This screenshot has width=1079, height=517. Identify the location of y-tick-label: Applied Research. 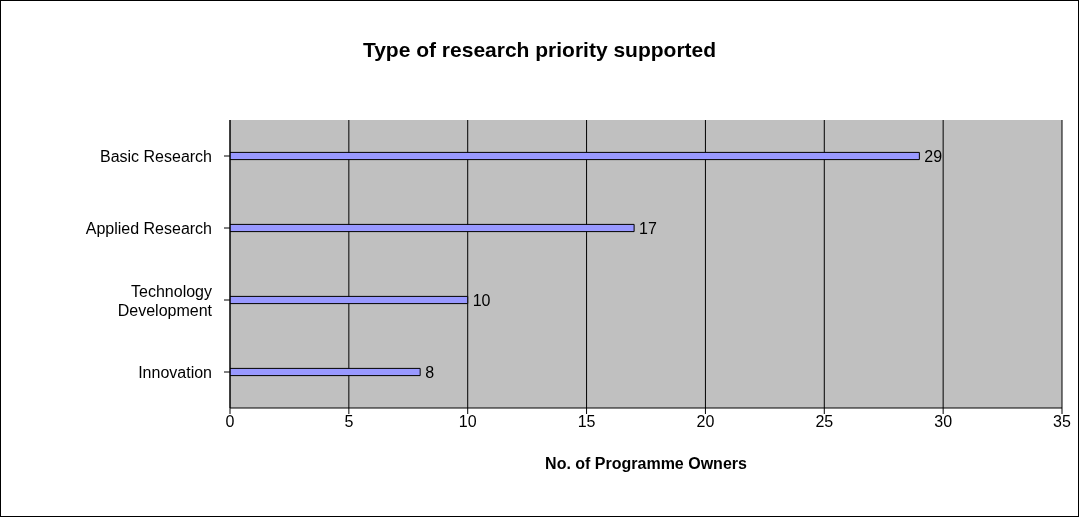
(148, 228).